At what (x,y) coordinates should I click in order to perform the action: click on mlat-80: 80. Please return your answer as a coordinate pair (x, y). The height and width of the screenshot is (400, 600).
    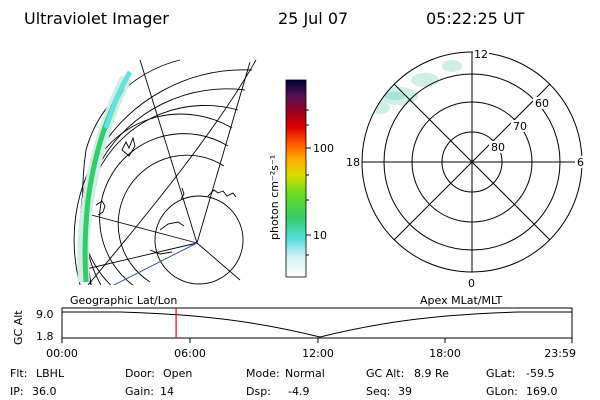
    Looking at the image, I should click on (498, 147).